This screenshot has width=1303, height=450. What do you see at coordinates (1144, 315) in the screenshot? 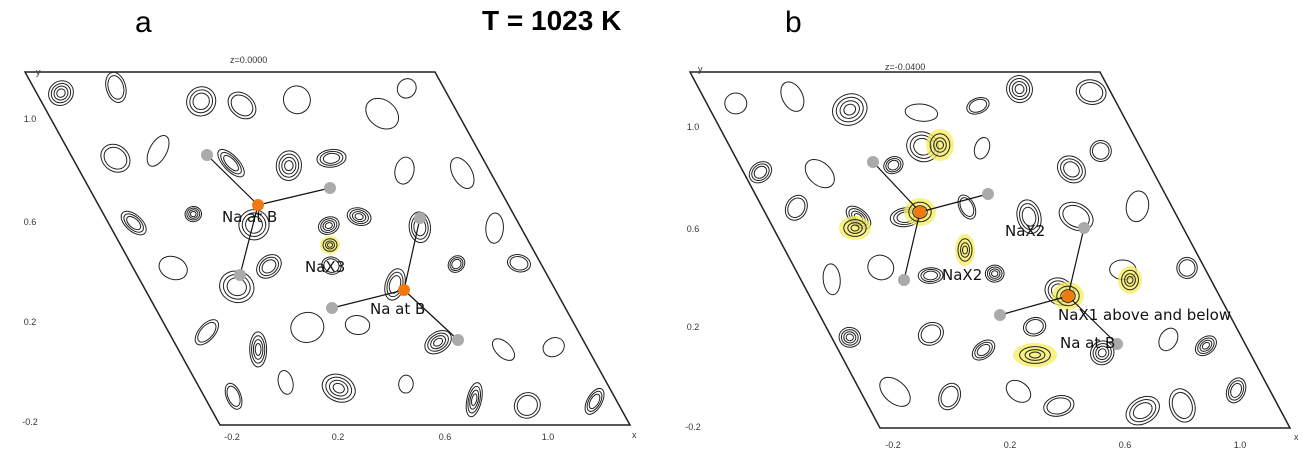
I see `site-label: NaX1 above and below` at bounding box center [1144, 315].